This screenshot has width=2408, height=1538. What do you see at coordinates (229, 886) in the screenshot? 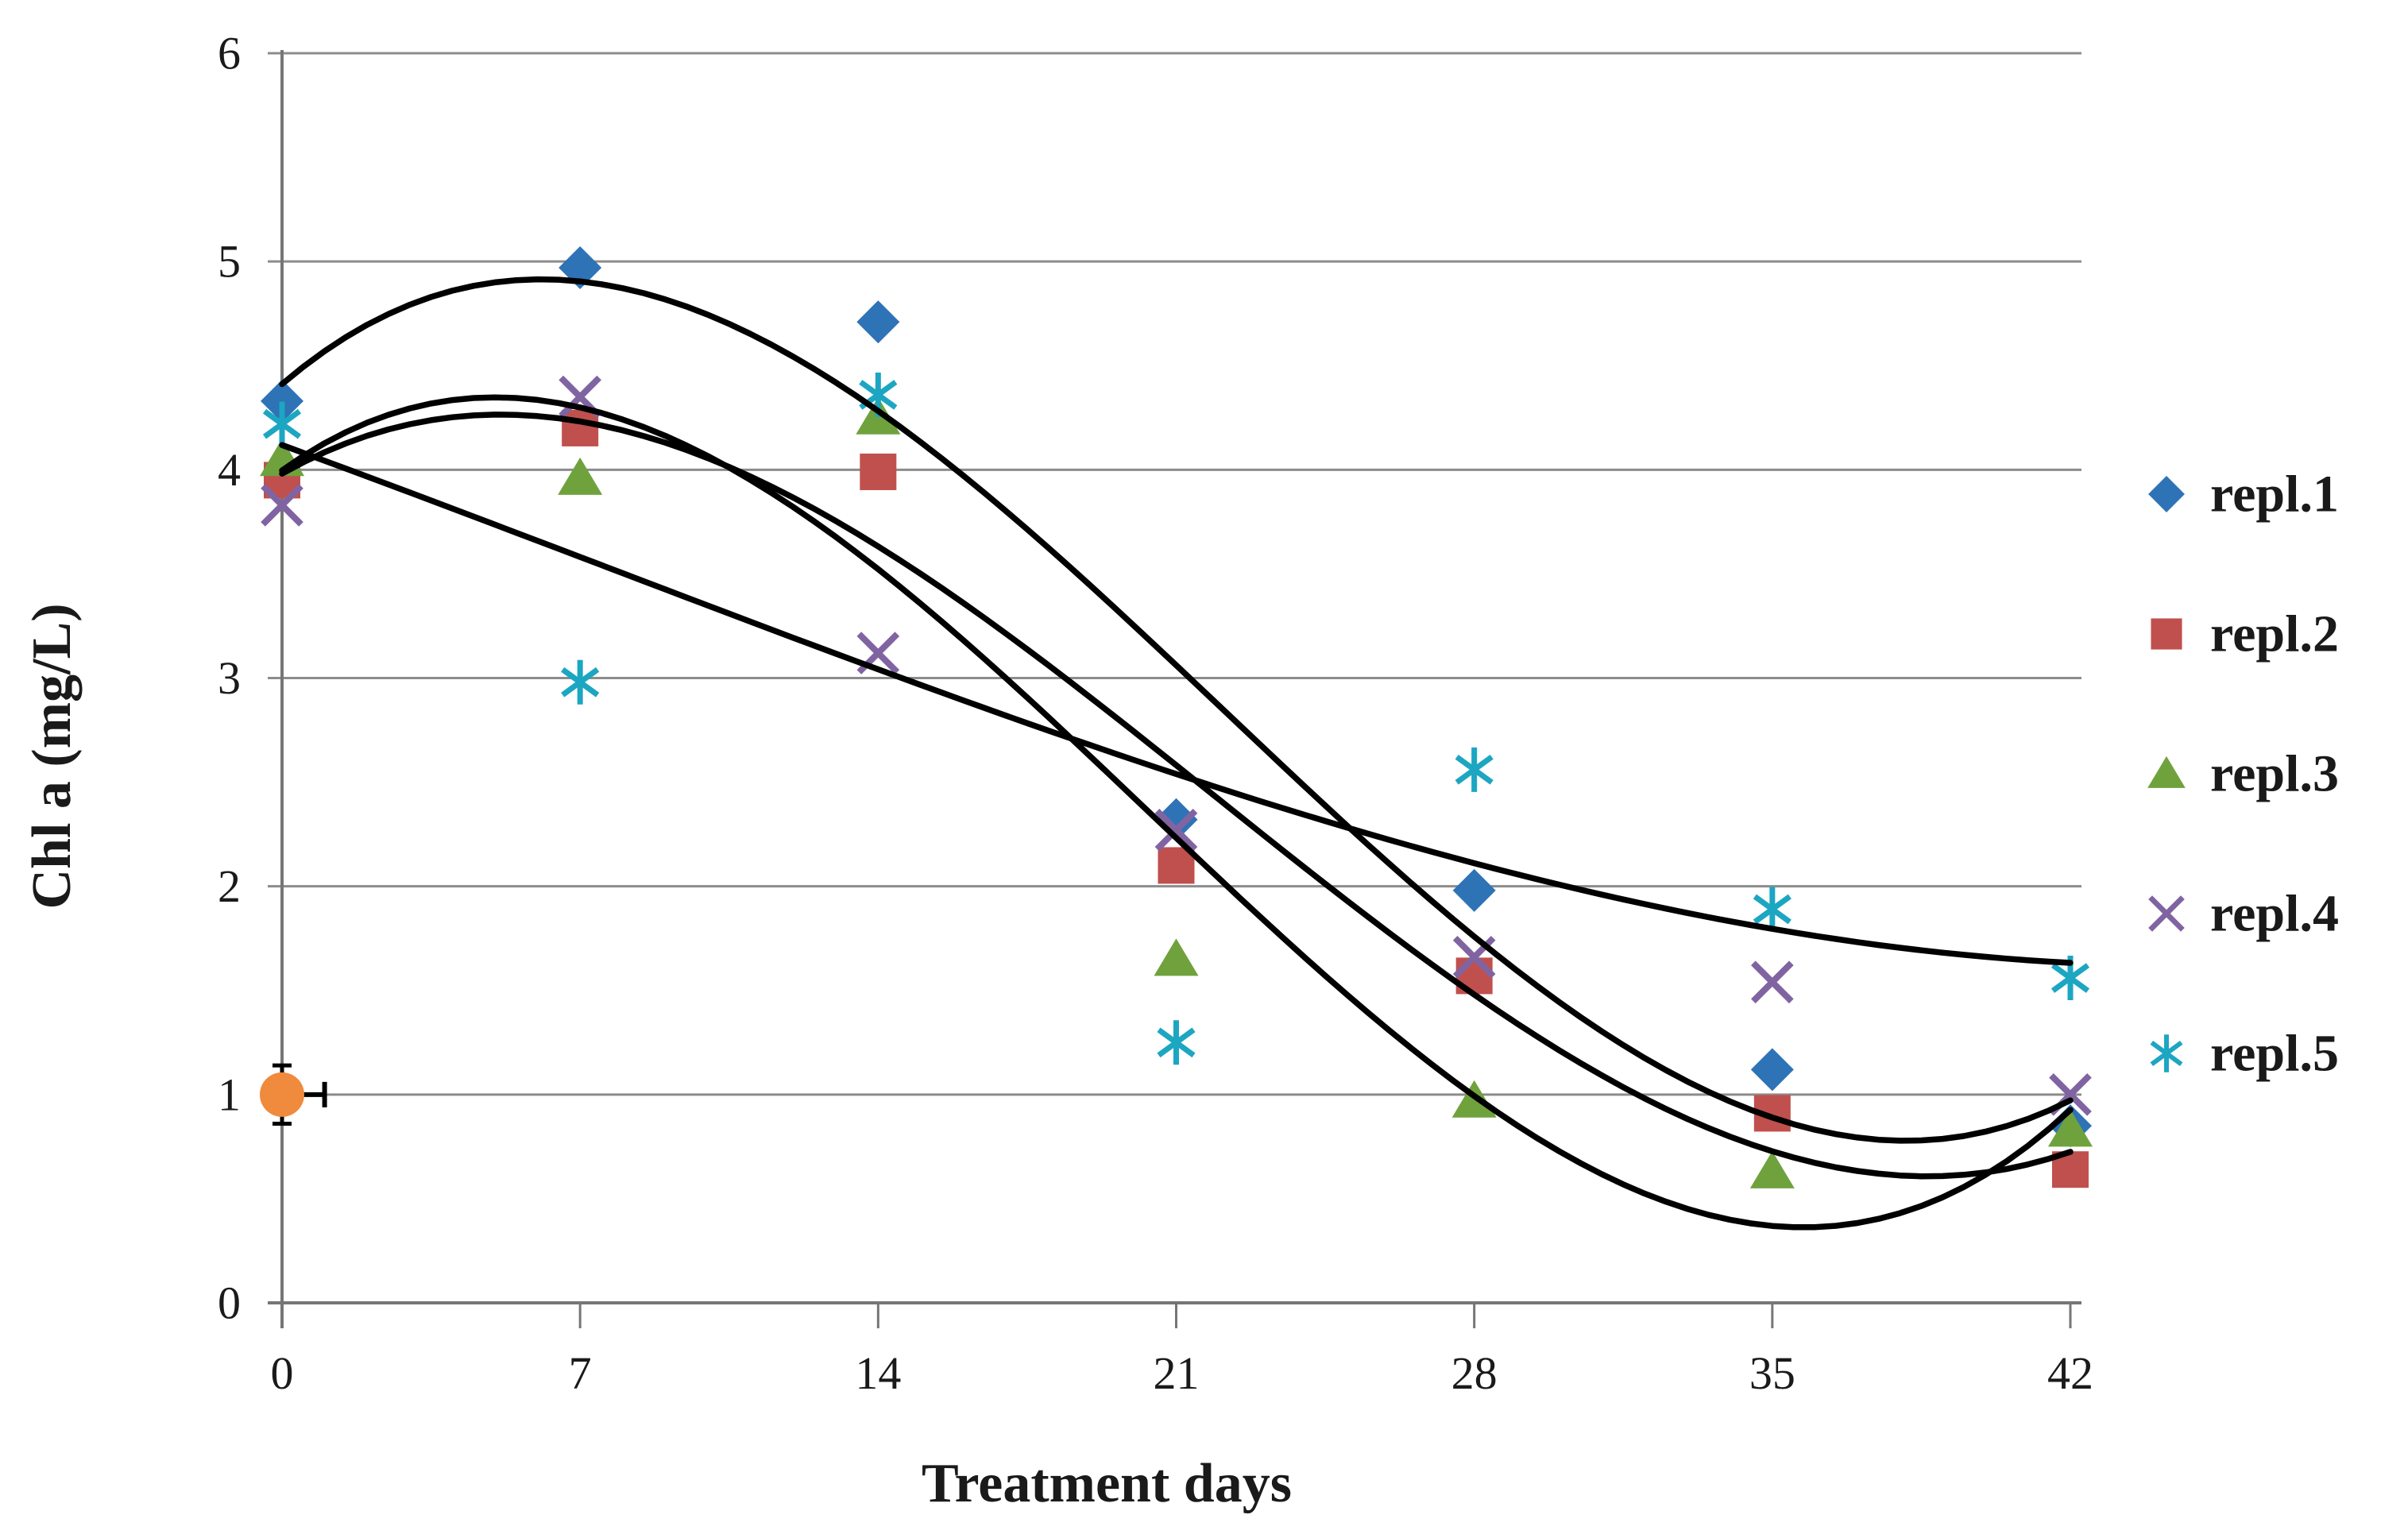
I see `y-tick-label-2: 2` at bounding box center [229, 886].